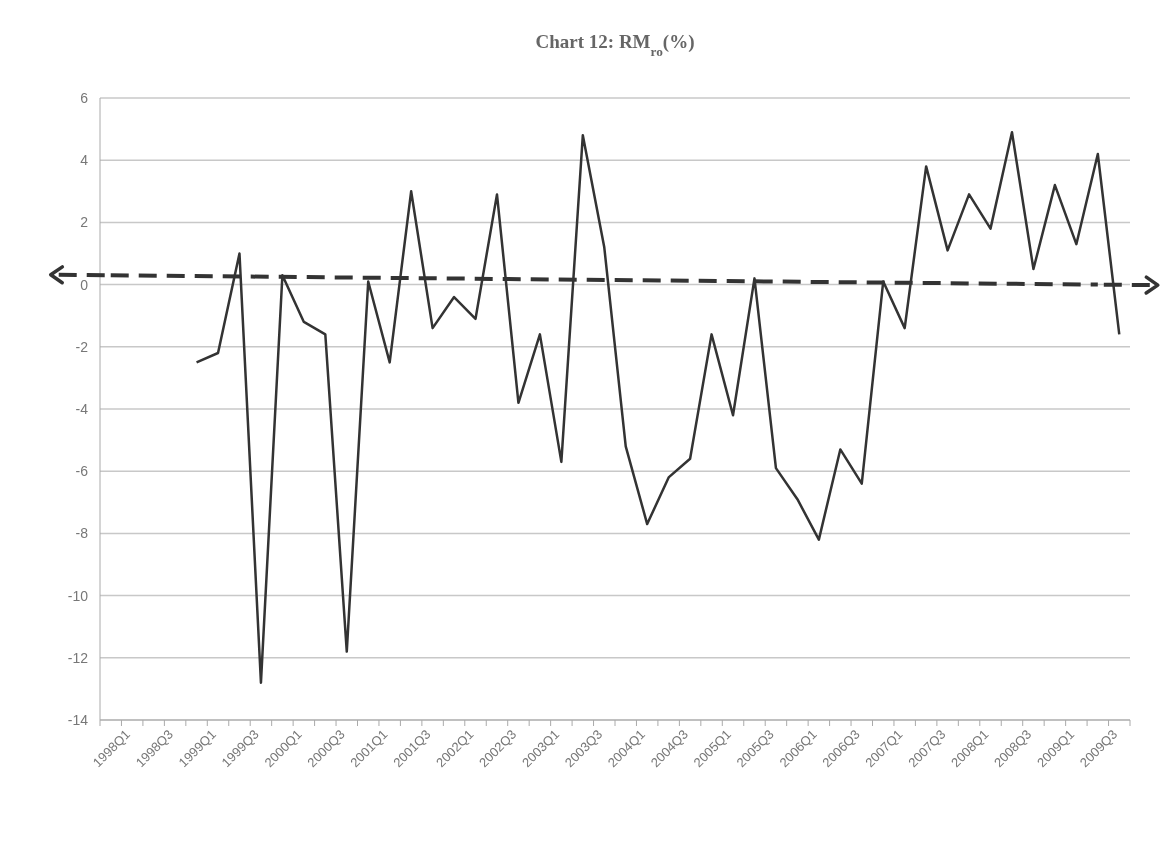  What do you see at coordinates (78, 719) in the screenshot?
I see `y-tick-label: -14` at bounding box center [78, 719].